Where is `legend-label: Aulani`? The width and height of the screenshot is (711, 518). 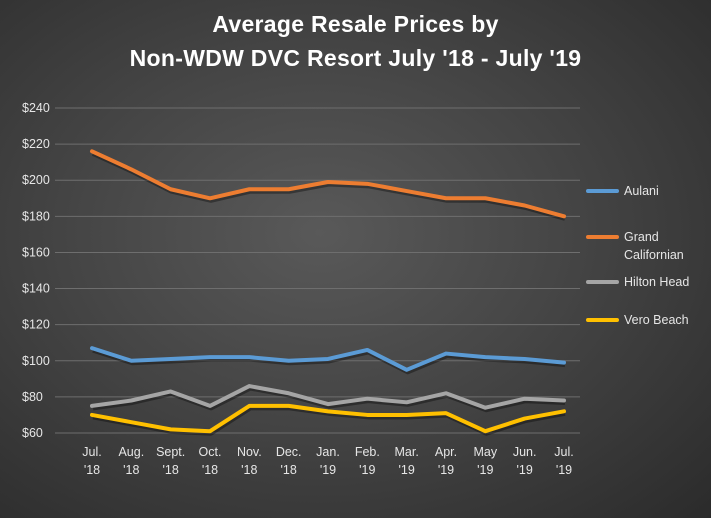
legend-label: Aulani is located at coordinates (641, 191).